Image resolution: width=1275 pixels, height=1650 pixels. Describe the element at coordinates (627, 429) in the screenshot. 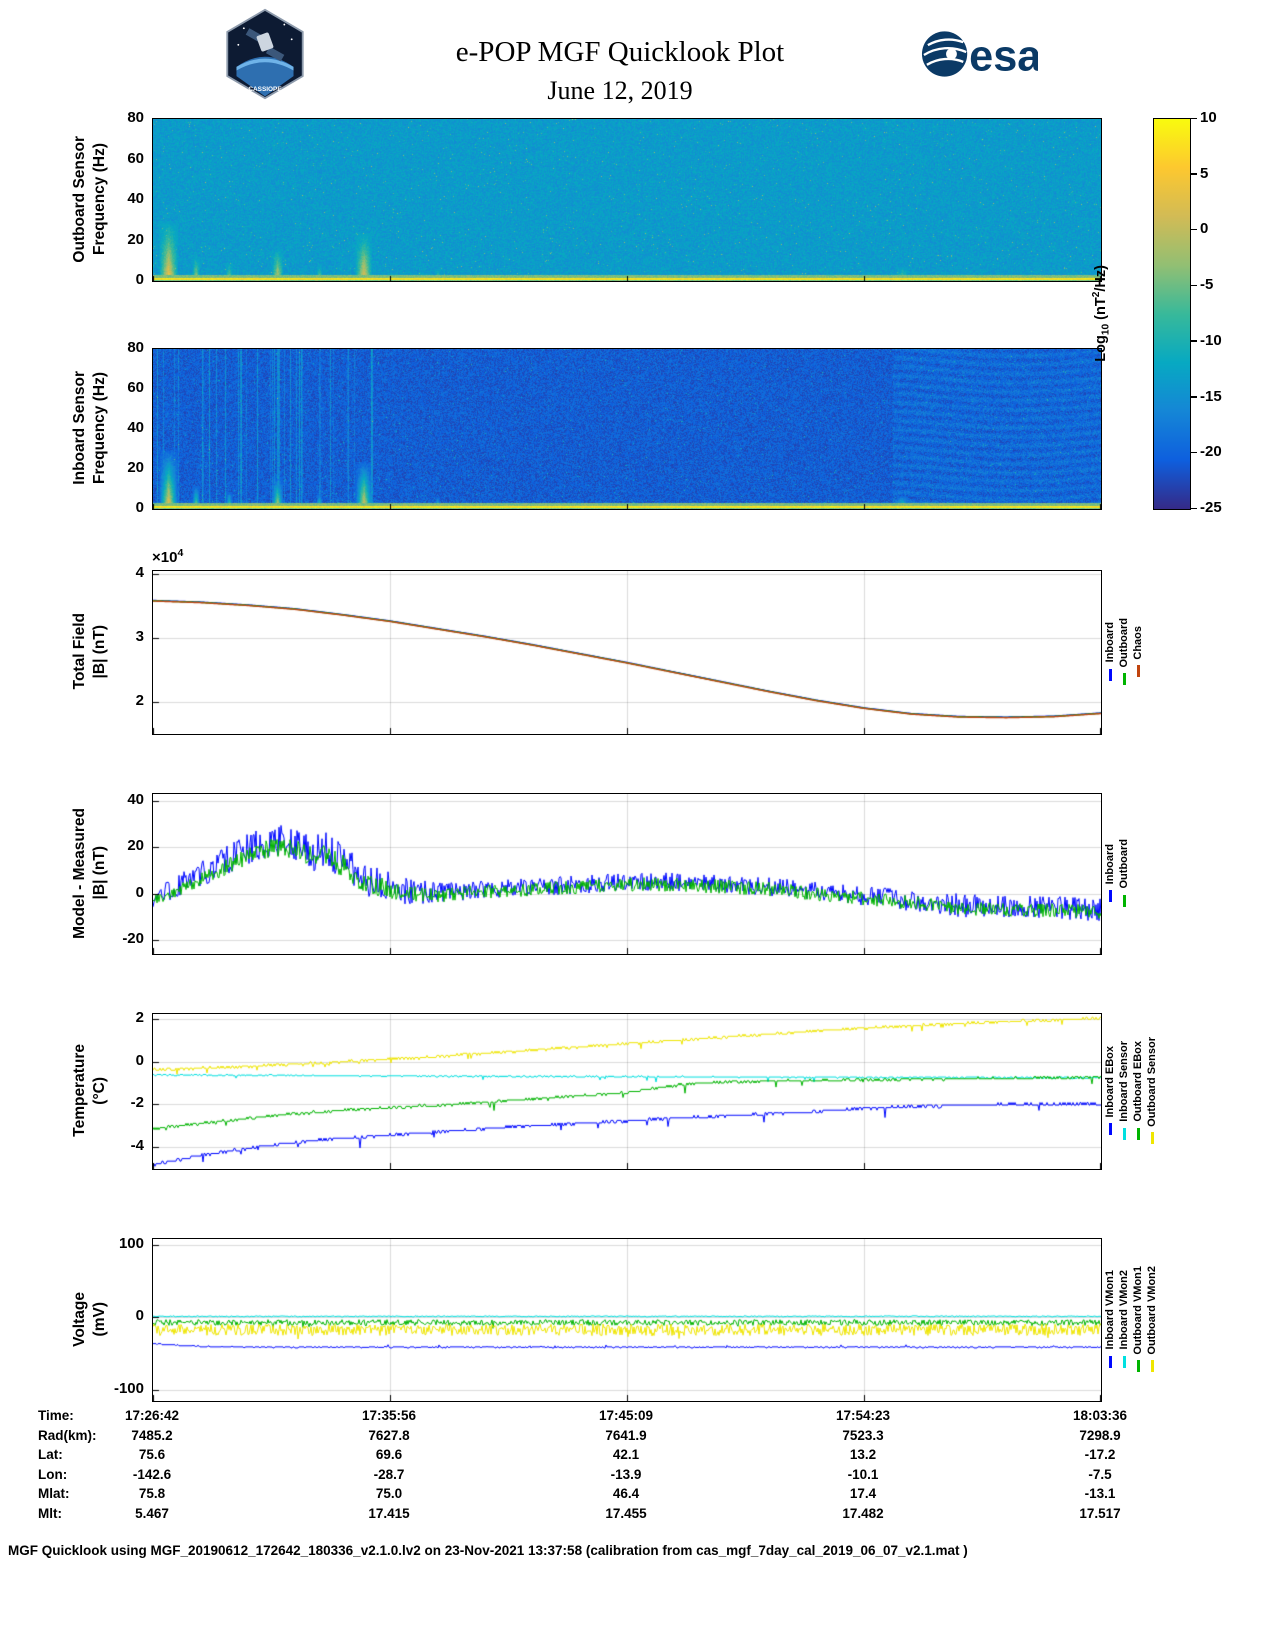

I see `inboard-spectrogram-canvas` at that location.